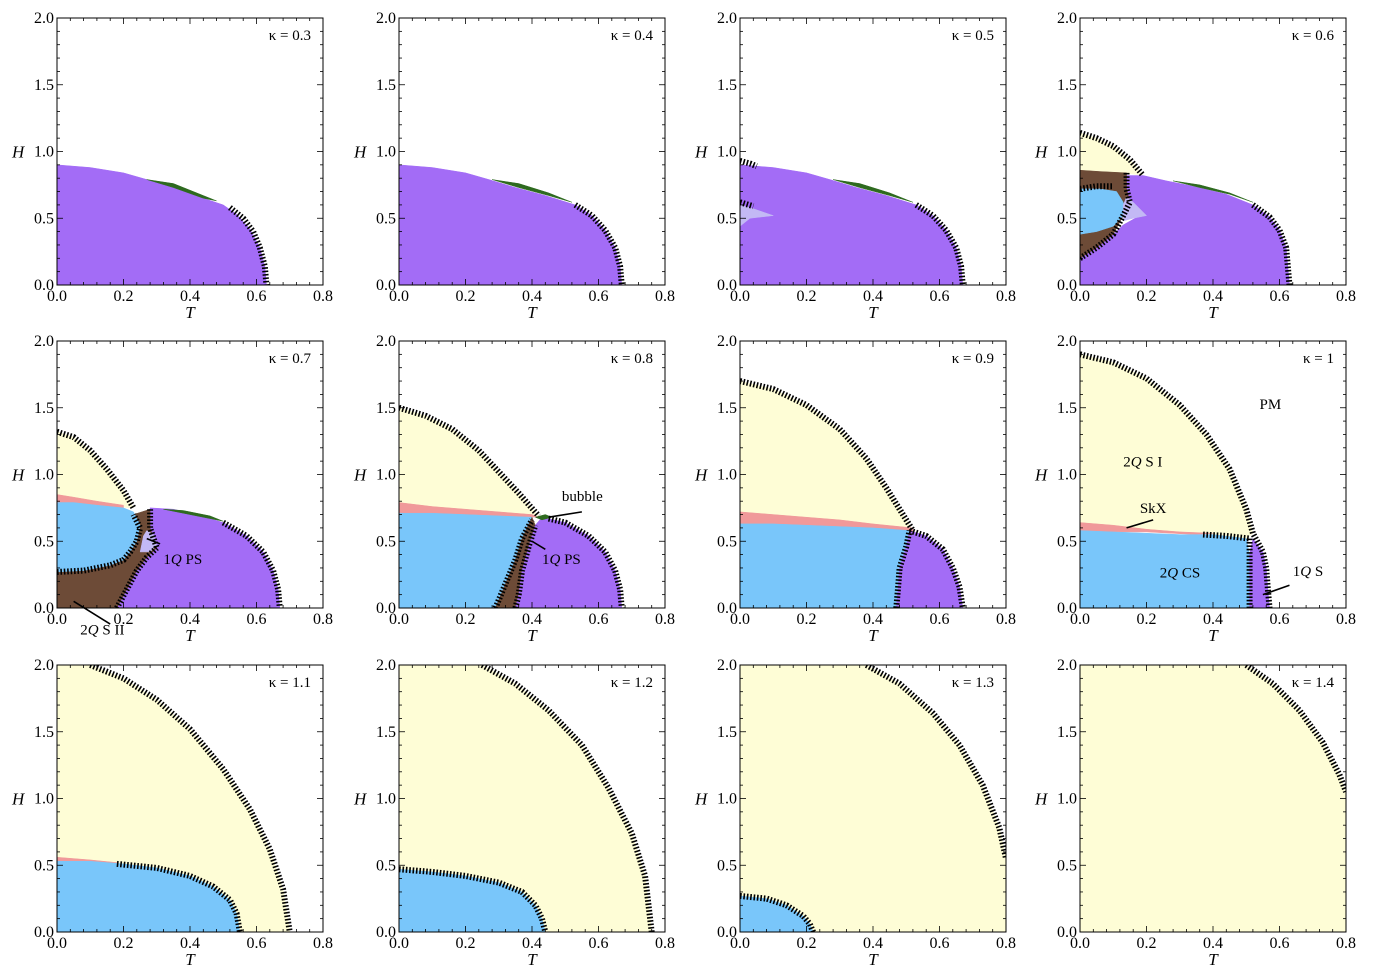  What do you see at coordinates (1313, 36) in the screenshot?
I see `kappa-label: κ = 0.6` at bounding box center [1313, 36].